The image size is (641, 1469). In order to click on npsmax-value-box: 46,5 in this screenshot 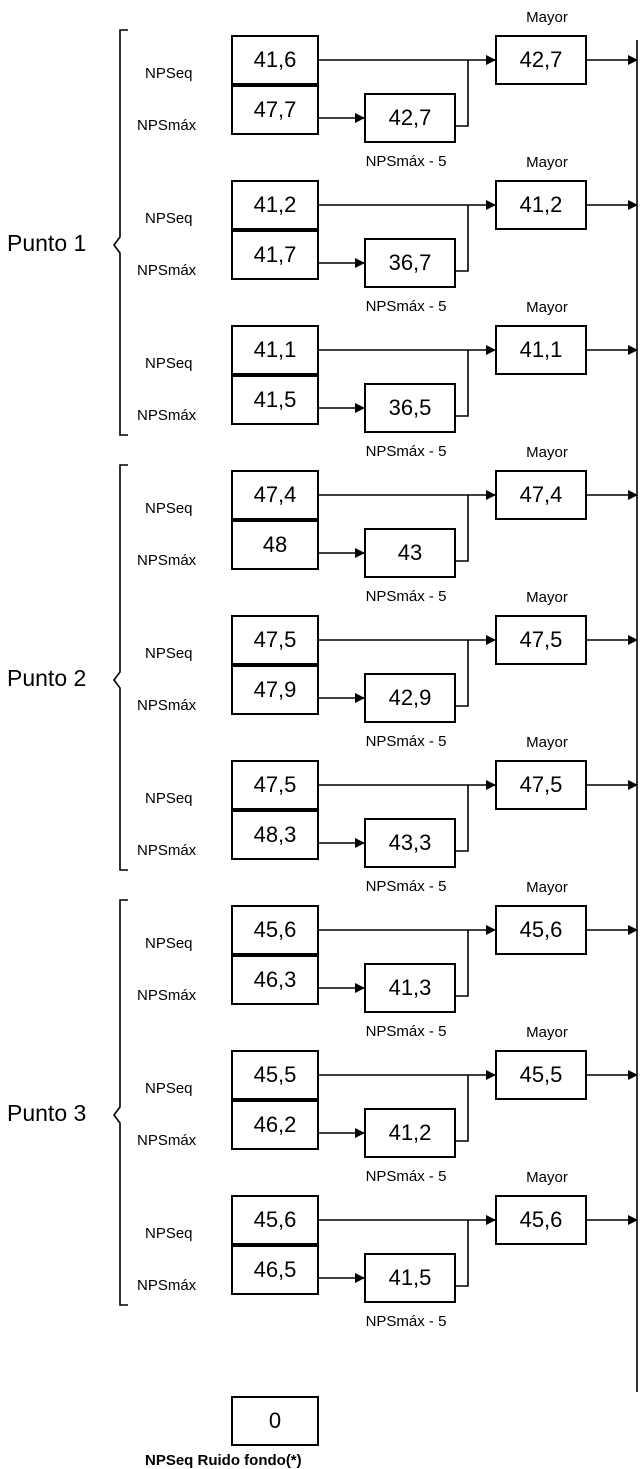, I will do `click(275, 1270)`.